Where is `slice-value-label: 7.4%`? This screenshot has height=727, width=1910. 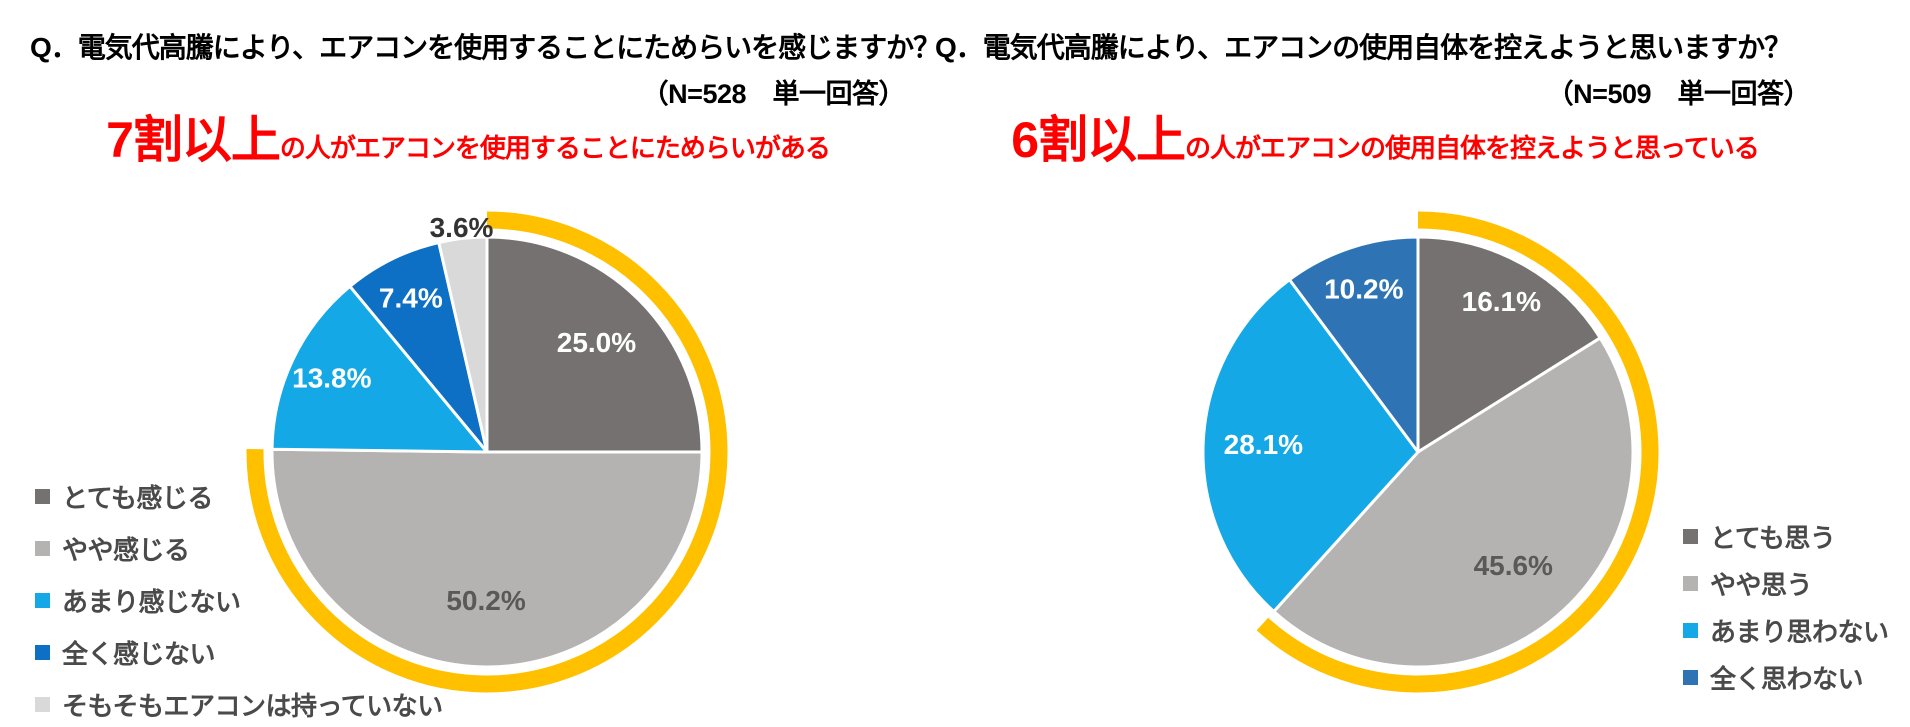
slice-value-label: 7.4% is located at coordinates (411, 297).